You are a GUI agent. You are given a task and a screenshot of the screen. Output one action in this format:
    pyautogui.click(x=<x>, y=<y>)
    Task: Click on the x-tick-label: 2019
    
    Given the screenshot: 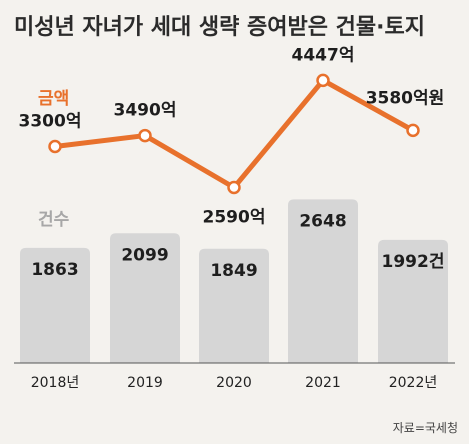 What is the action you would take?
    pyautogui.click(x=145, y=383)
    